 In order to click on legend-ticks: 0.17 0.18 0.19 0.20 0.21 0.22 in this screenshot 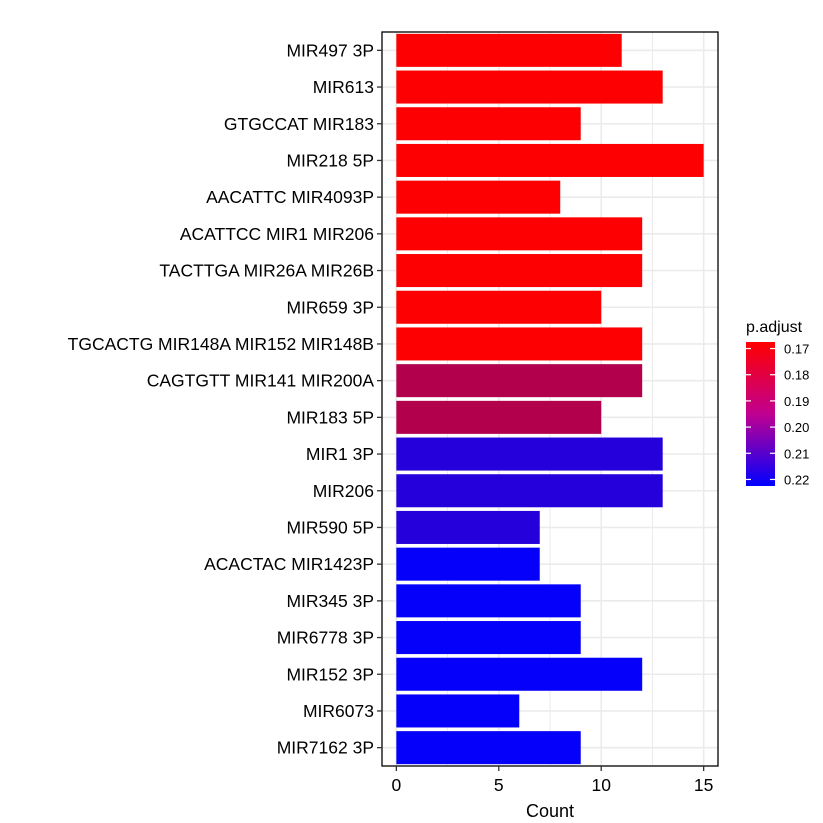, I will do `click(777, 414)`.